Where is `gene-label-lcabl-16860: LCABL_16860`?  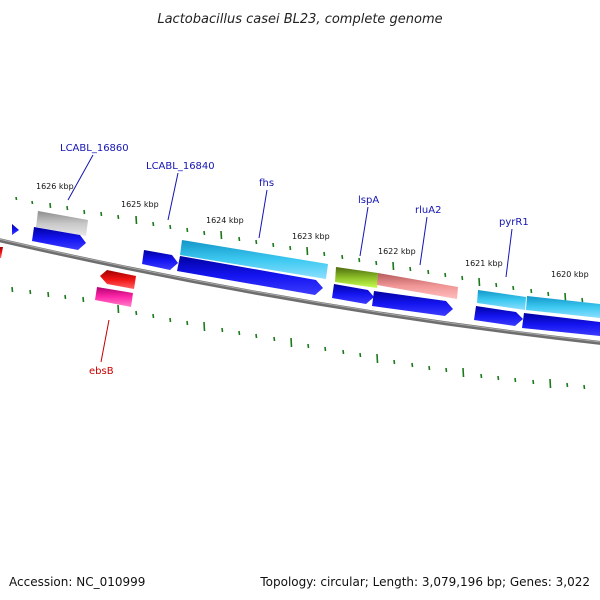 gene-label-lcabl-16860: LCABL_16860 is located at coordinates (94, 148).